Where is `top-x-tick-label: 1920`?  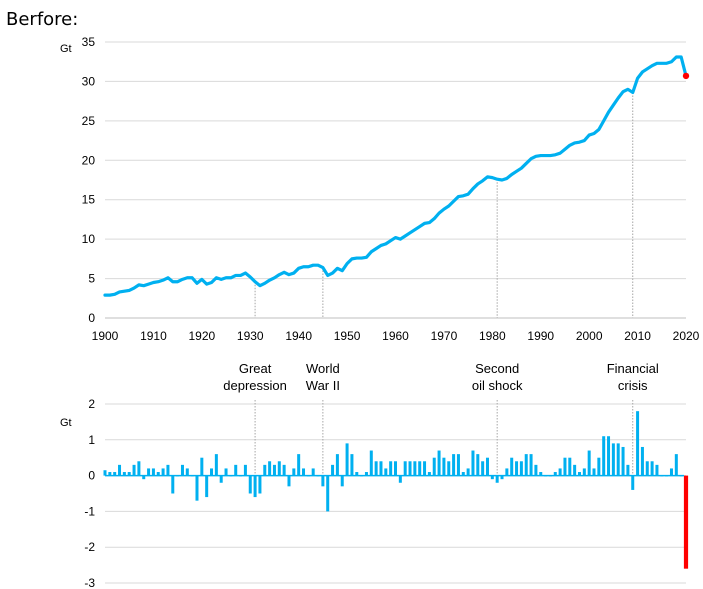
top-x-tick-label: 1920 is located at coordinates (201, 336).